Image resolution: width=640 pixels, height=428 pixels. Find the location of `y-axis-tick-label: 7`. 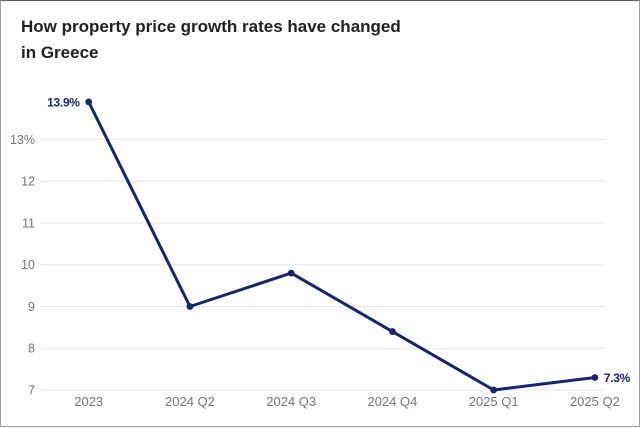

y-axis-tick-label: 7 is located at coordinates (31, 390).